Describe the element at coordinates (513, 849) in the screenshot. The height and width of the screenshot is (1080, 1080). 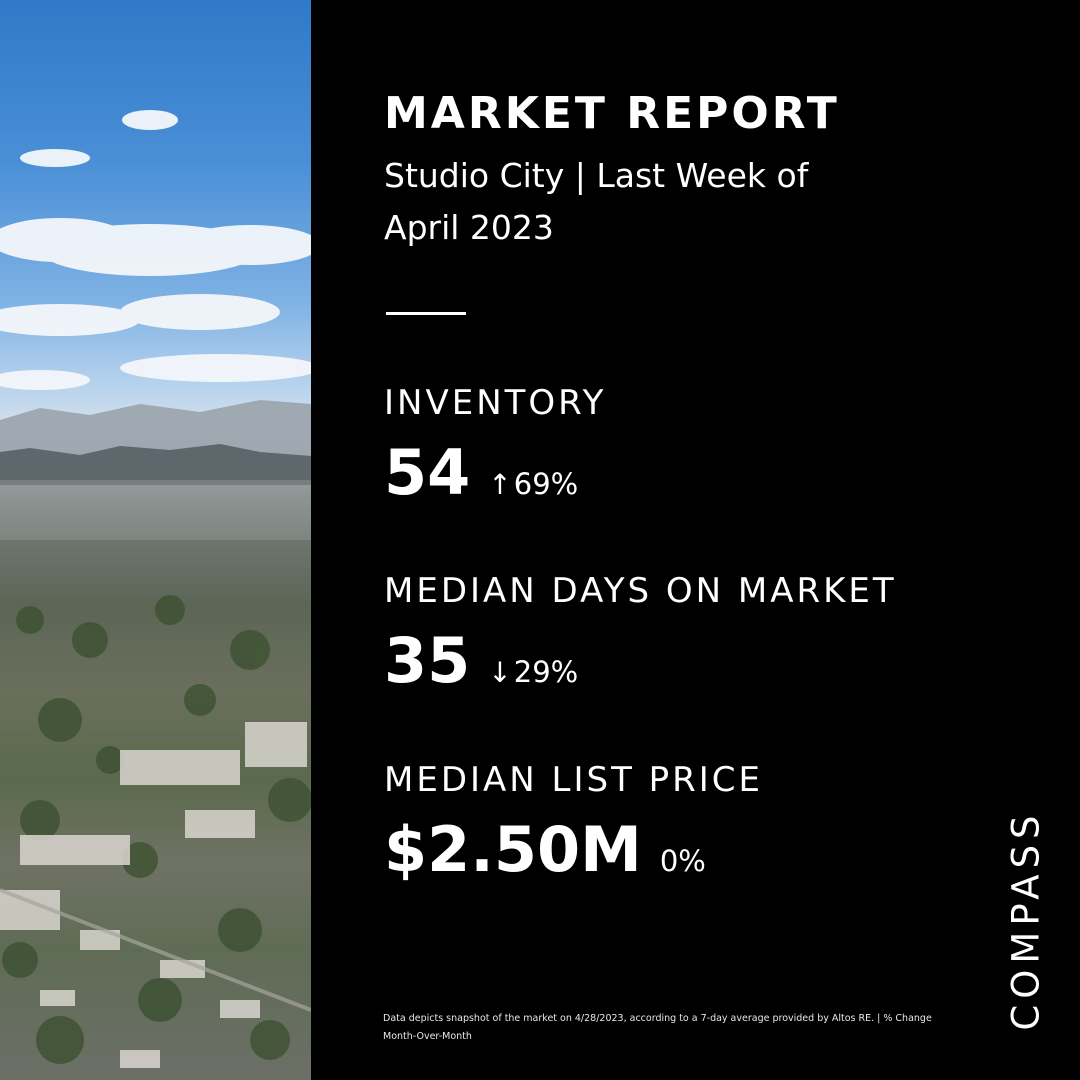
I see `median-price-value: $2.50M` at that location.